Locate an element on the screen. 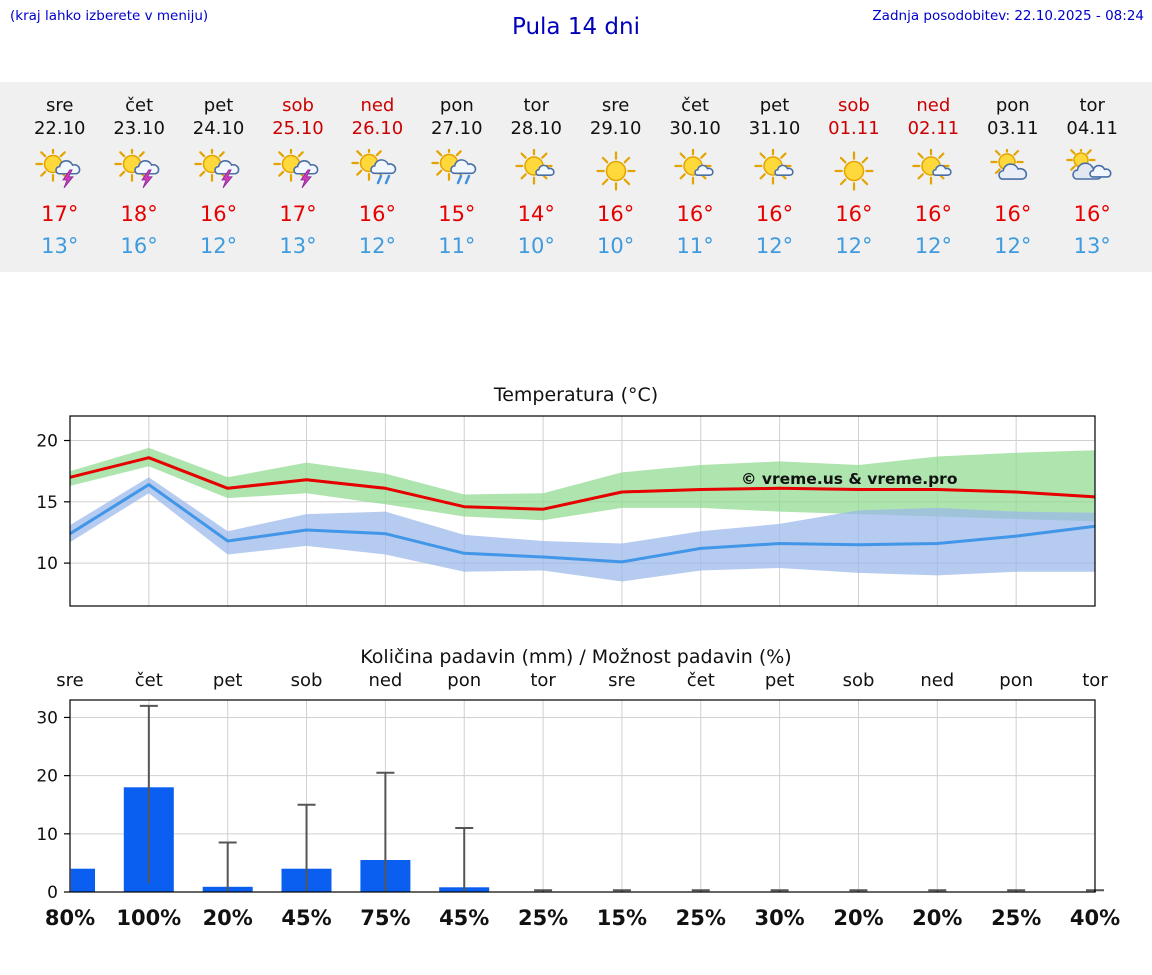  precip-probability: 100% is located at coordinates (148, 918).